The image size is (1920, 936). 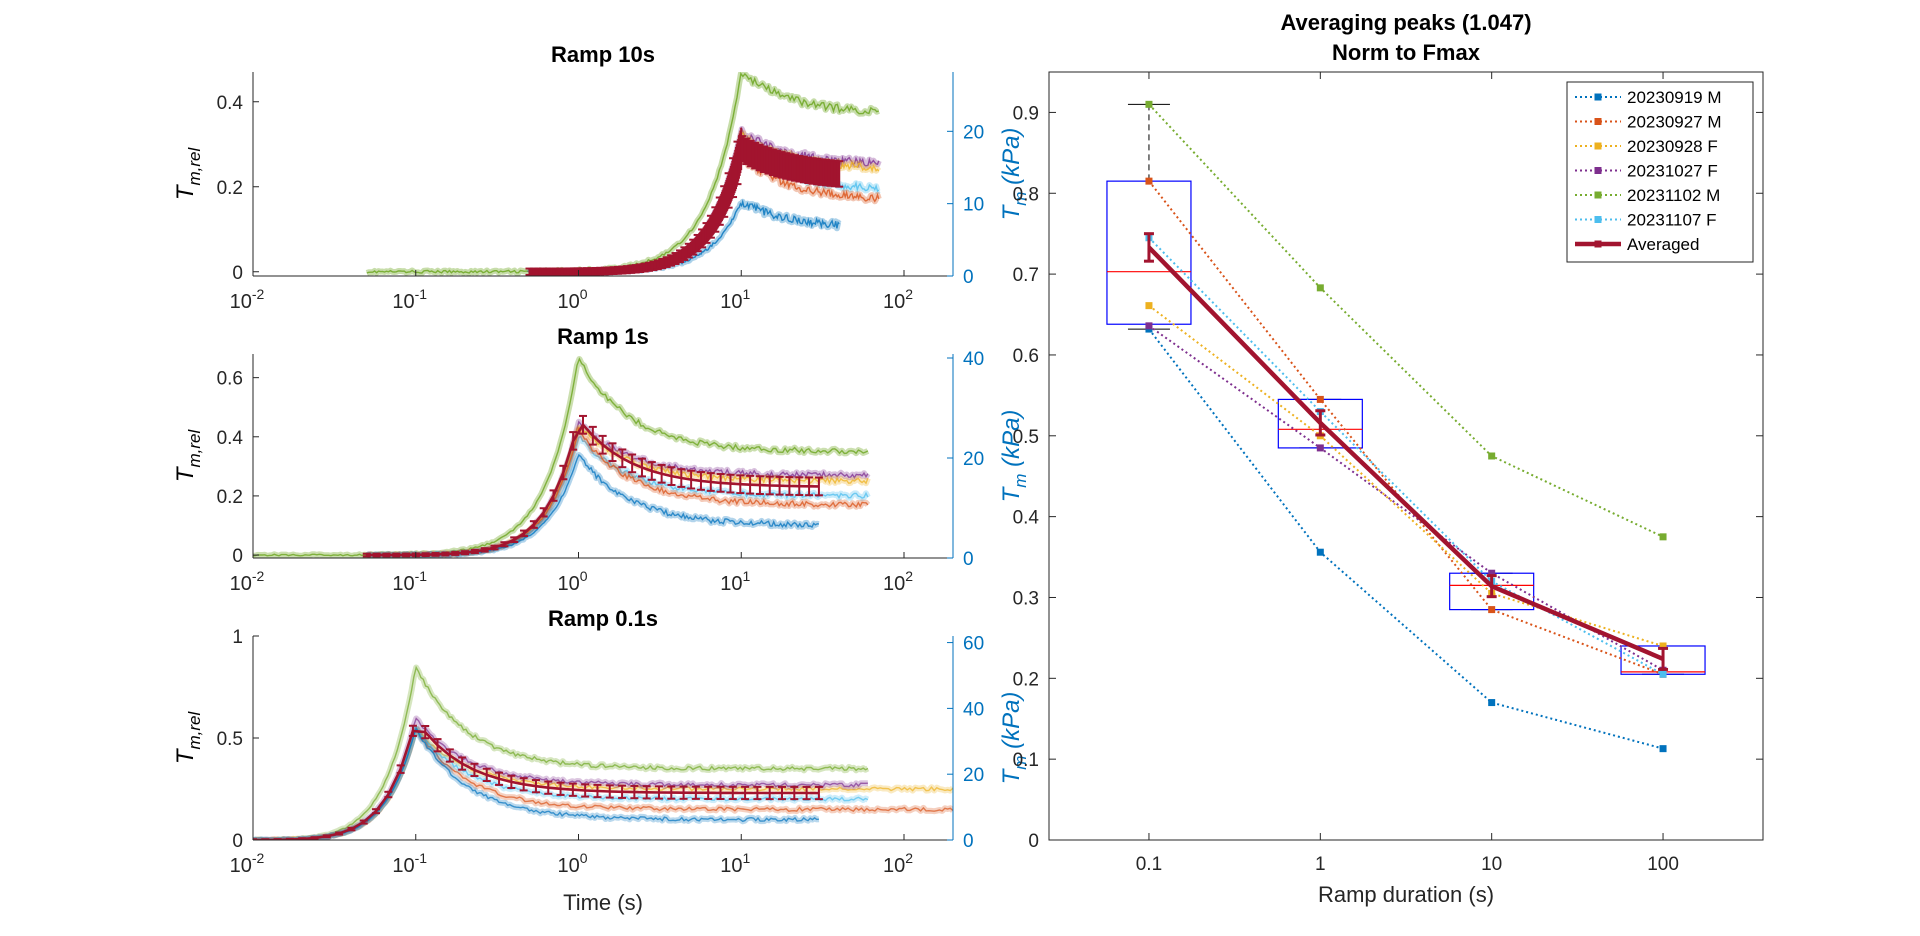 I want to click on panel-title: Averaging peaks (1.047), so click(x=1405, y=22).